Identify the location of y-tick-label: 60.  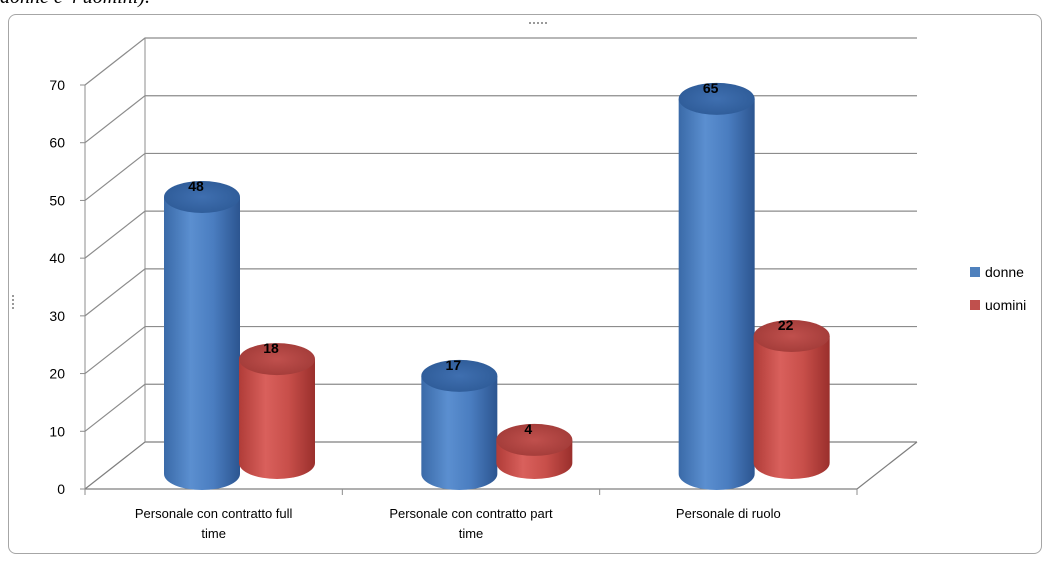
(57, 143).